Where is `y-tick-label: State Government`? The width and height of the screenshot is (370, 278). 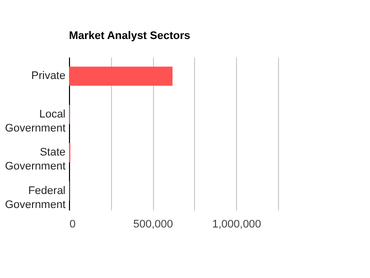
y-tick-label: State Government is located at coordinates (35, 159).